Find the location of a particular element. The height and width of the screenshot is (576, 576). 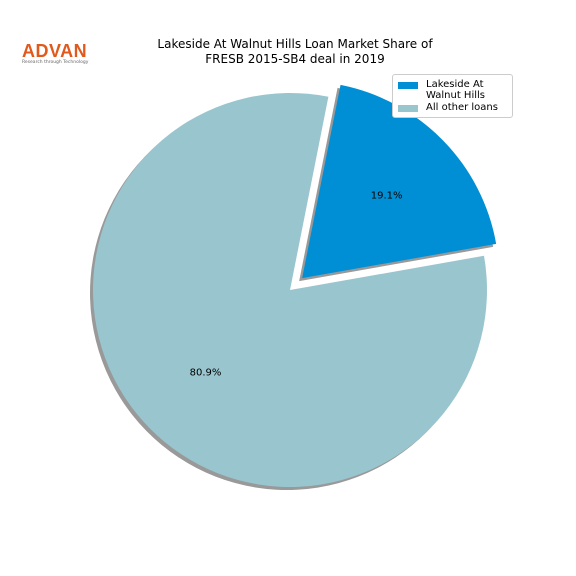

value-label: 19.1% is located at coordinates (387, 195).